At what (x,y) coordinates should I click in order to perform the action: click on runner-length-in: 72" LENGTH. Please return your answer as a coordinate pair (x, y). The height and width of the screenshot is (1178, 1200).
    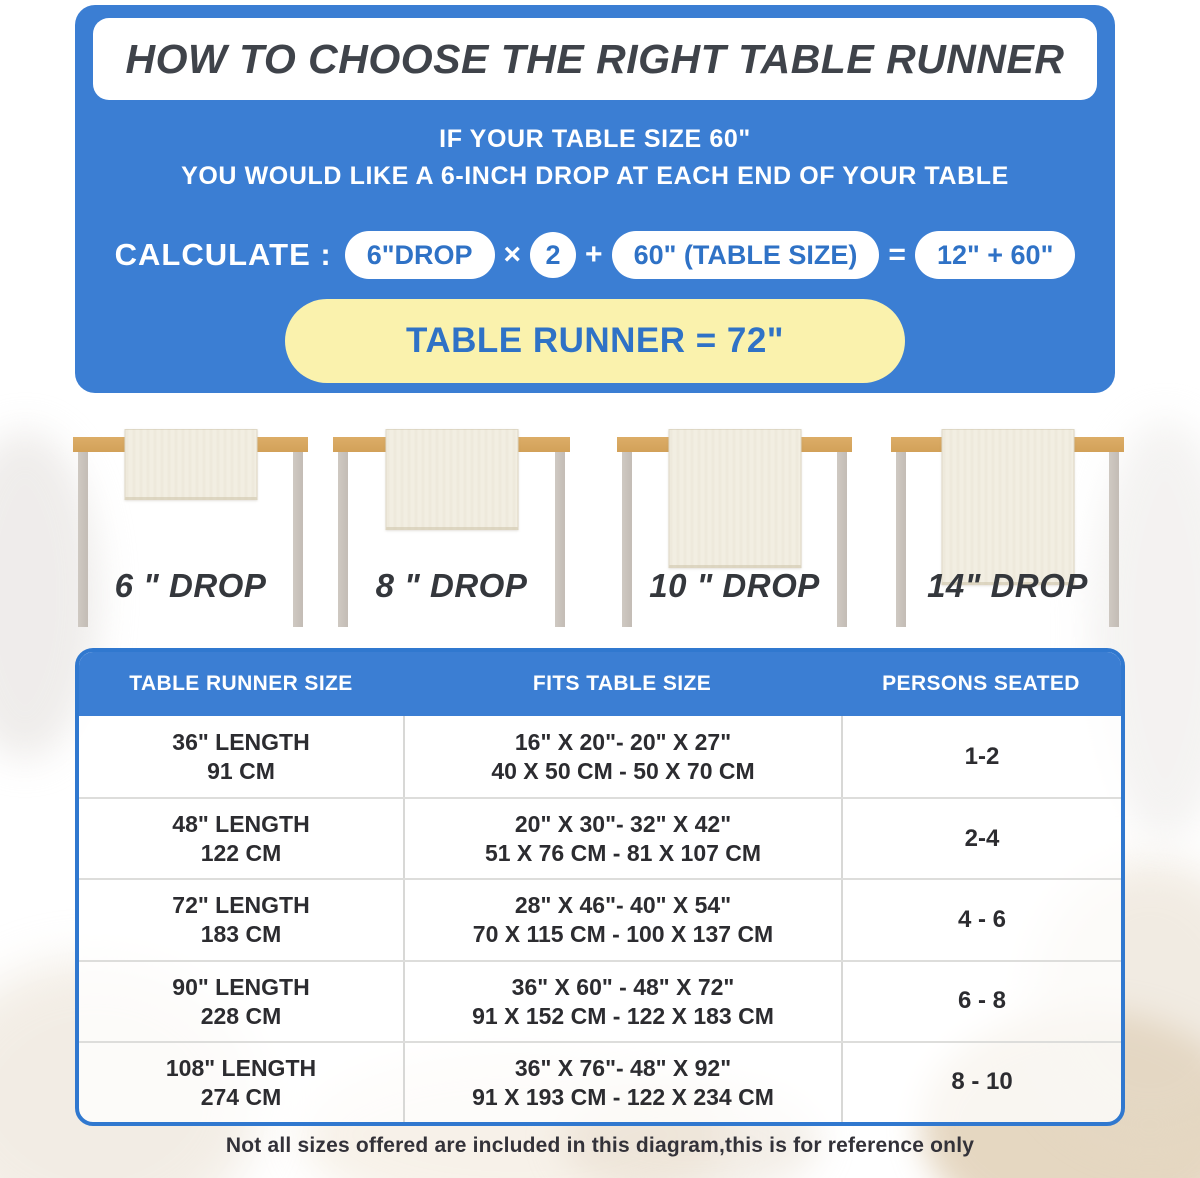
    Looking at the image, I should click on (241, 905).